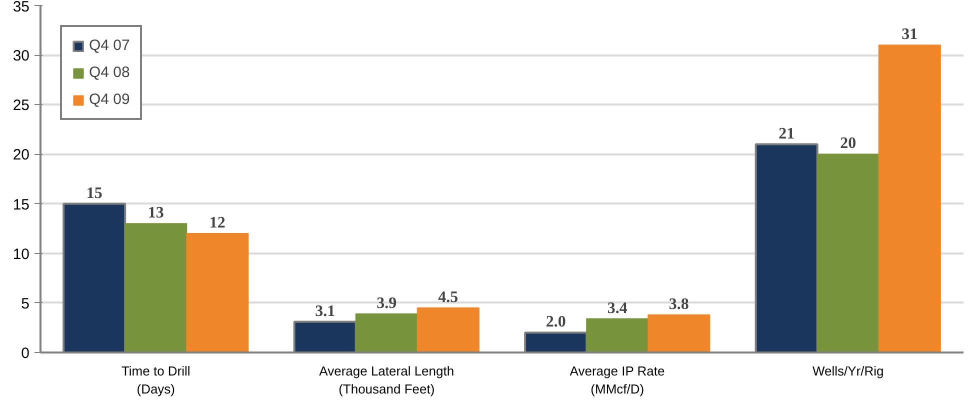 The image size is (968, 402). Describe the element at coordinates (325, 311) in the screenshot. I see `data-label: 3.1` at that location.